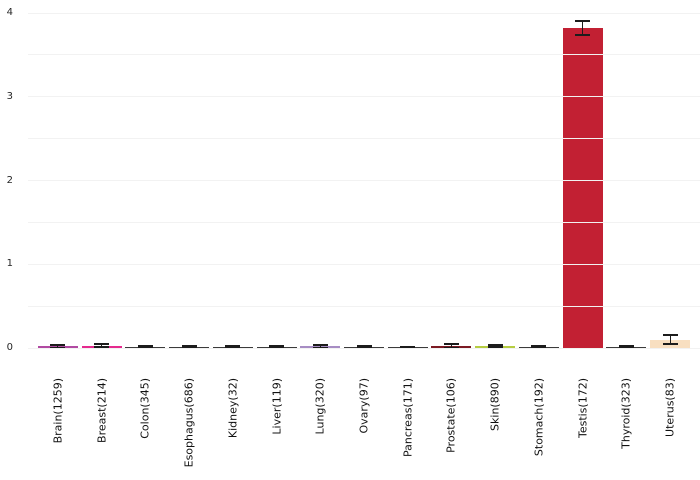 The height and width of the screenshot is (480, 700). Describe the element at coordinates (102, 410) in the screenshot. I see `x-tick-label: Breast(214)` at that location.